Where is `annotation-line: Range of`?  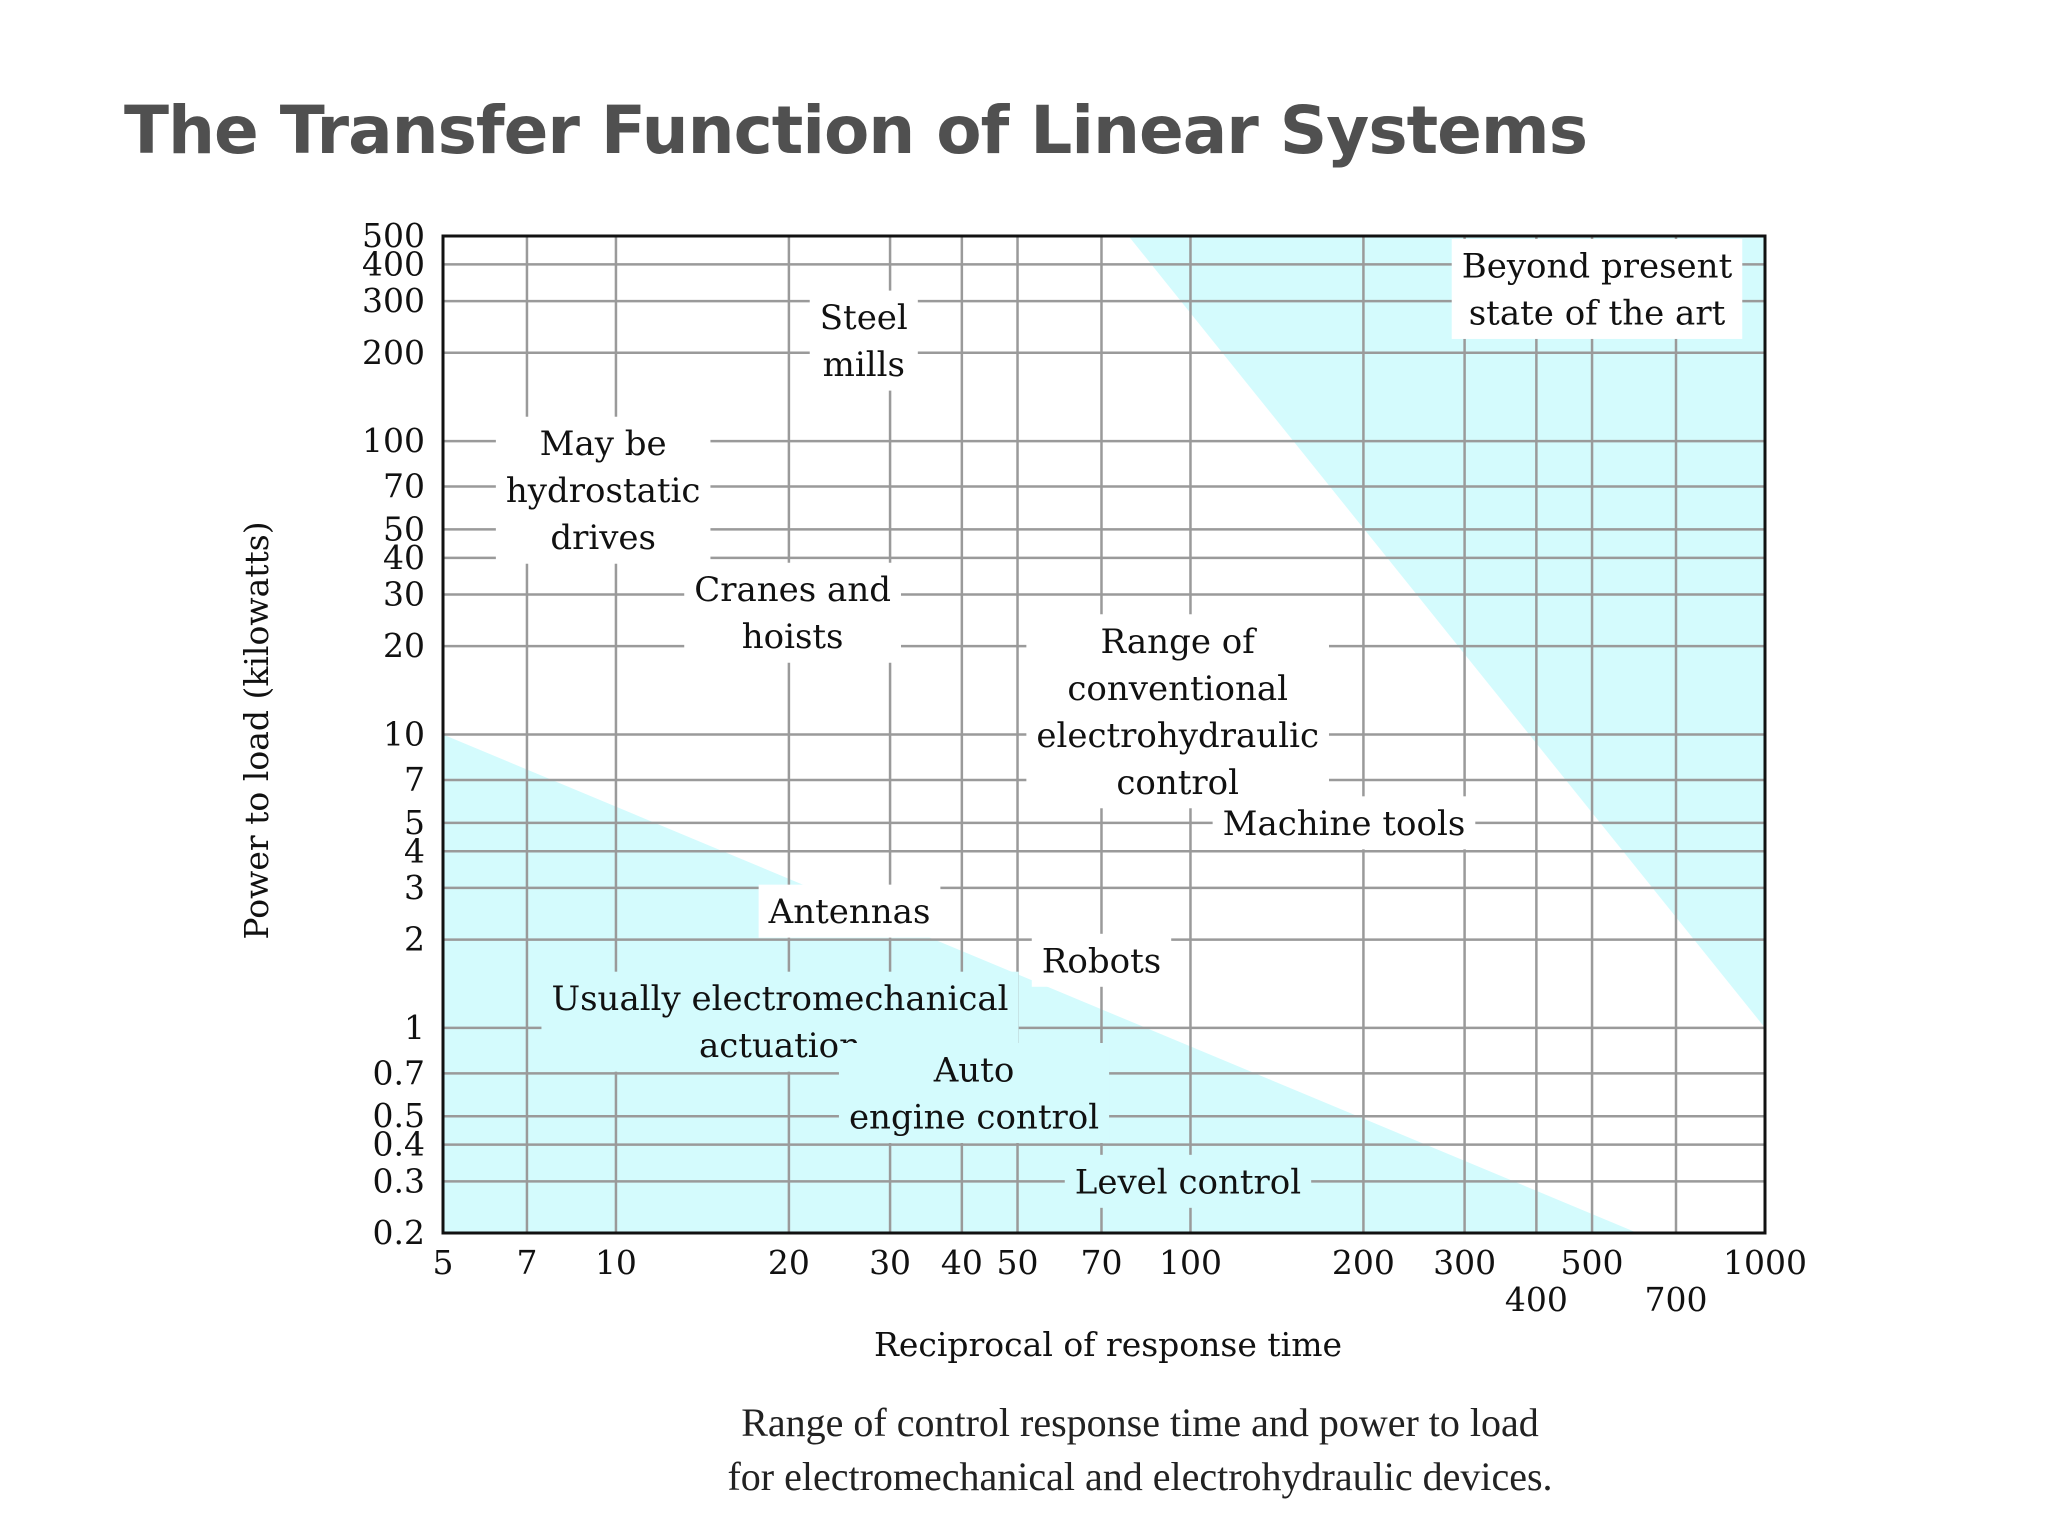
annotation-line: Range of is located at coordinates (1179, 642).